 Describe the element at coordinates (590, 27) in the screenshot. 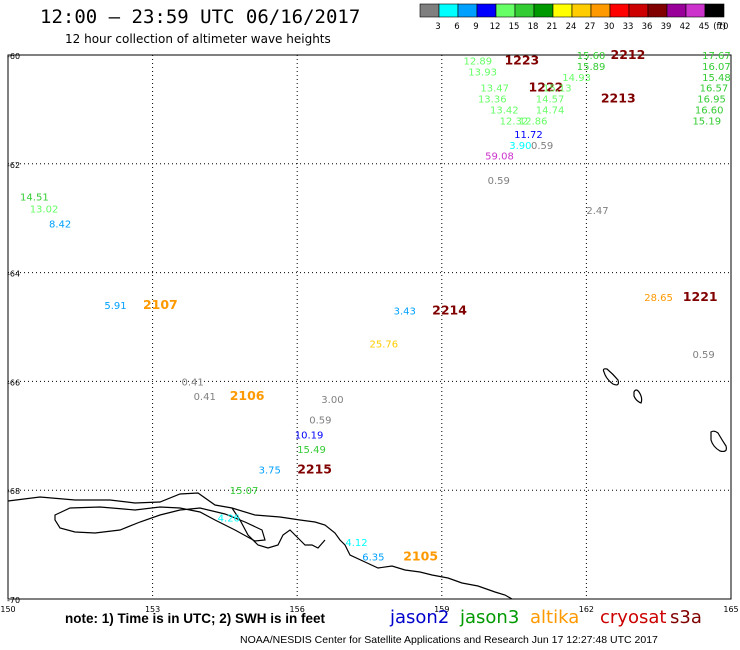

I see `colorbar-tick-label: 27` at that location.